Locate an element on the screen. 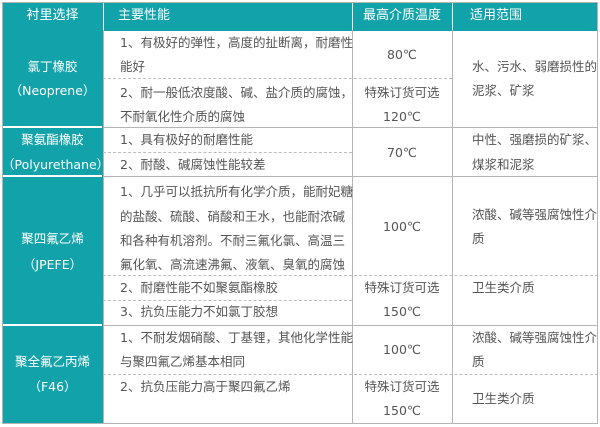  temperature-text: 70℃ is located at coordinates (402, 152).